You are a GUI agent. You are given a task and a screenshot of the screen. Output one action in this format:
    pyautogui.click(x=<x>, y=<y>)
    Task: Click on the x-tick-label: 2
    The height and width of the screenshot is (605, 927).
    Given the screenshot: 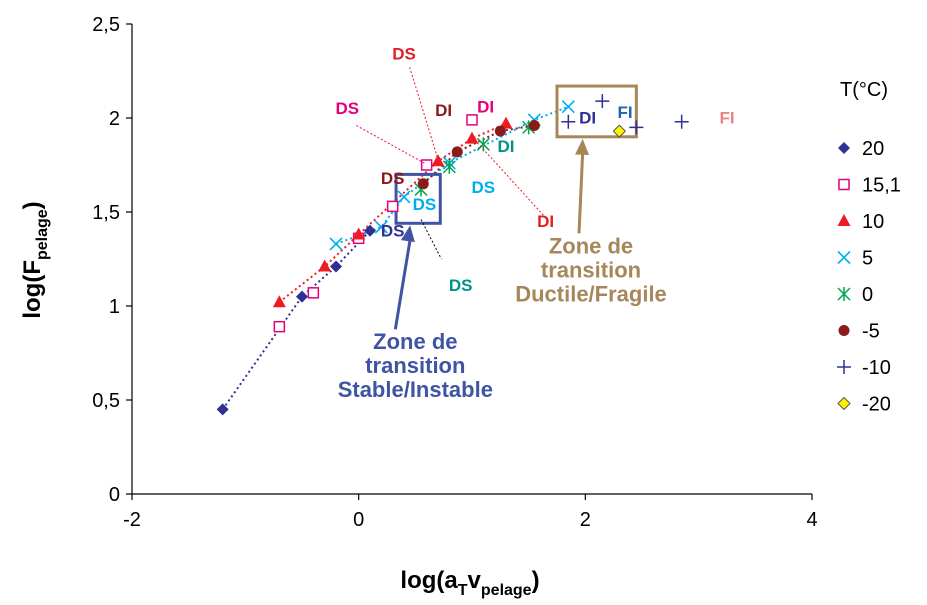 What is the action you would take?
    pyautogui.click(x=585, y=520)
    